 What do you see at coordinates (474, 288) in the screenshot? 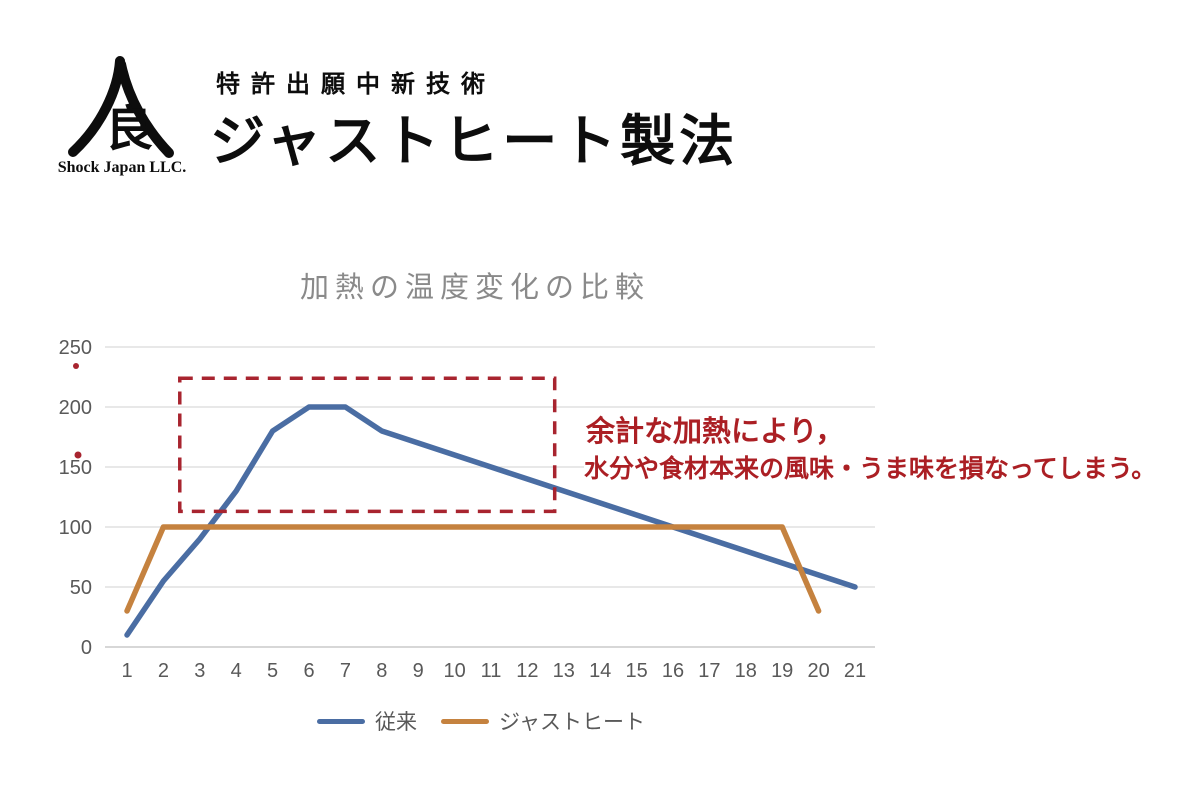
I see `chart-title: 加熱の温度変化の比較` at bounding box center [474, 288].